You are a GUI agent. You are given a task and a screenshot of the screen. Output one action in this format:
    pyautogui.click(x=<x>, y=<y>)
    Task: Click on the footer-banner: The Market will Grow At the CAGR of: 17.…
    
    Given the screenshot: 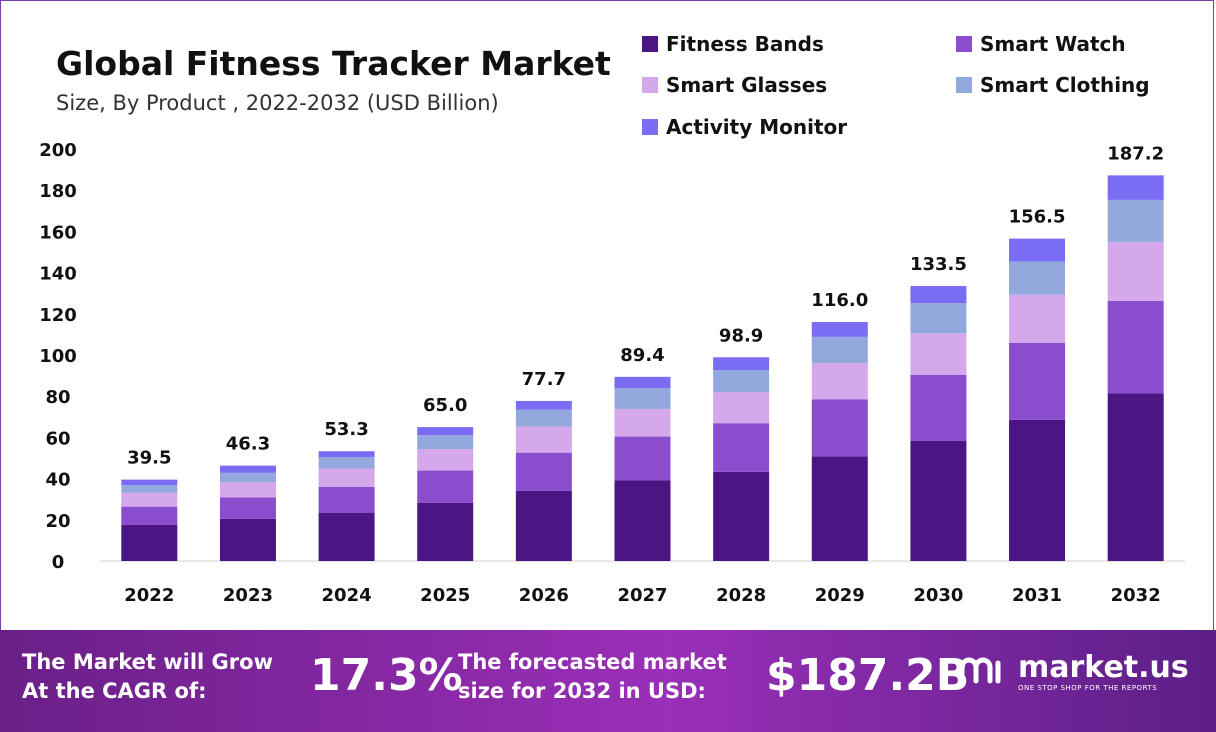 What is the action you would take?
    pyautogui.click(x=608, y=681)
    